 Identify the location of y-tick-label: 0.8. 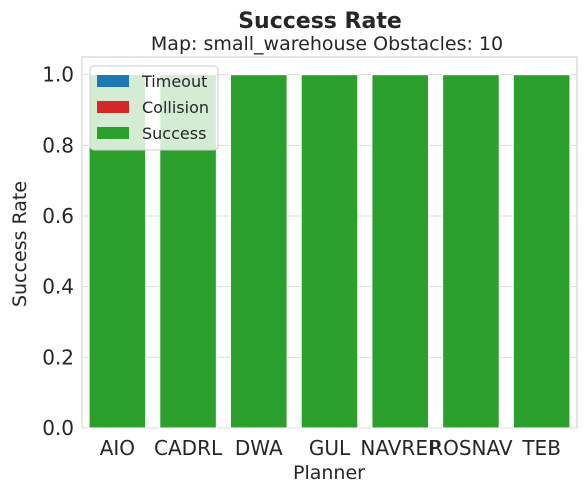
(58, 145).